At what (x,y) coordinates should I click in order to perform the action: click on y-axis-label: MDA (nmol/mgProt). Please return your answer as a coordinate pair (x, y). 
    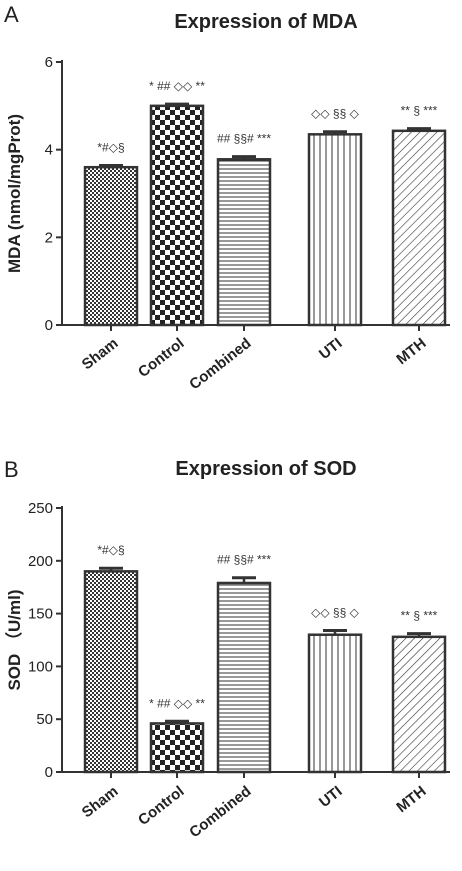
    Looking at the image, I should click on (14, 193).